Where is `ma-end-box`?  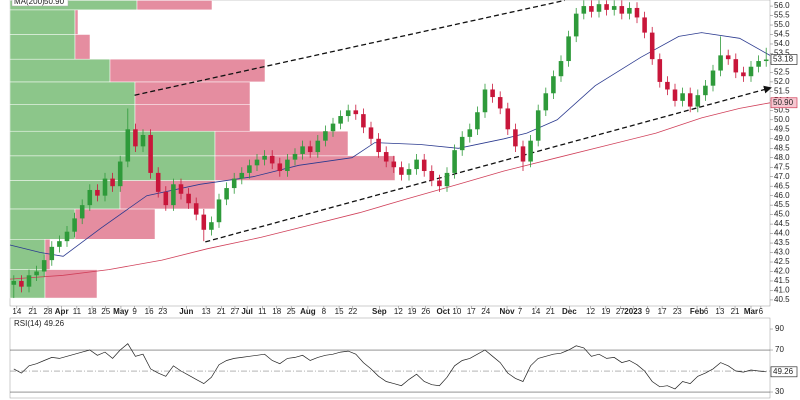 ma-end-box is located at coordinates (784, 103).